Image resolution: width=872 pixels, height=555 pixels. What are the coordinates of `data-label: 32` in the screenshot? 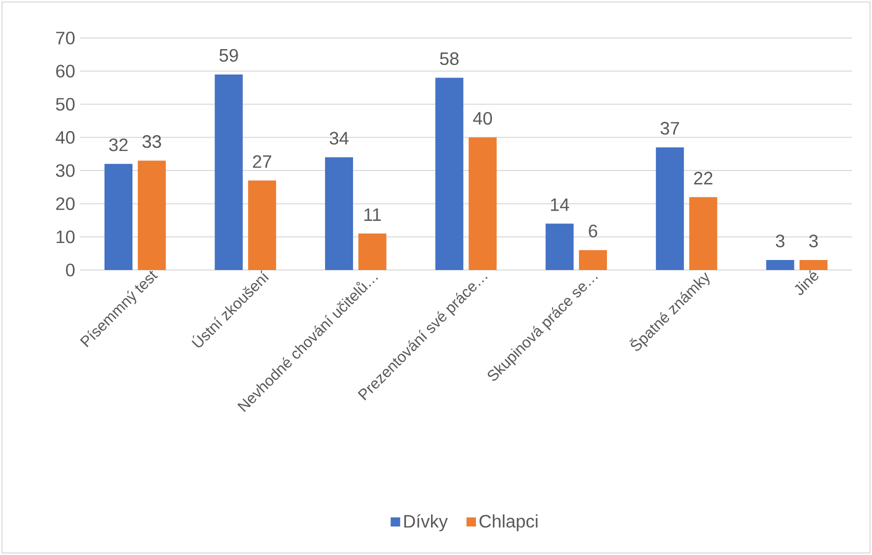 It's located at (118, 145).